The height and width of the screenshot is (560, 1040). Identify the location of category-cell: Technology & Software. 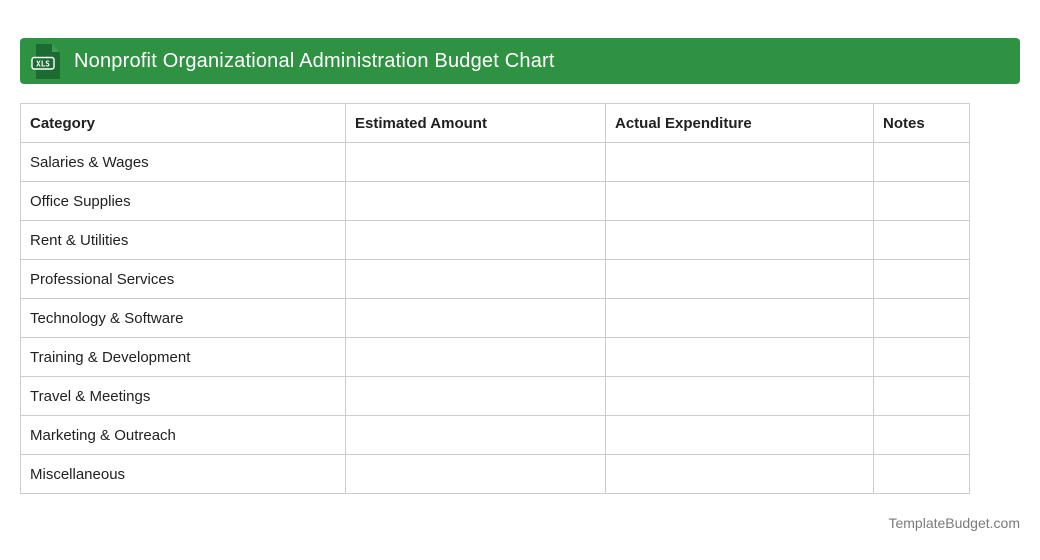
(183, 318).